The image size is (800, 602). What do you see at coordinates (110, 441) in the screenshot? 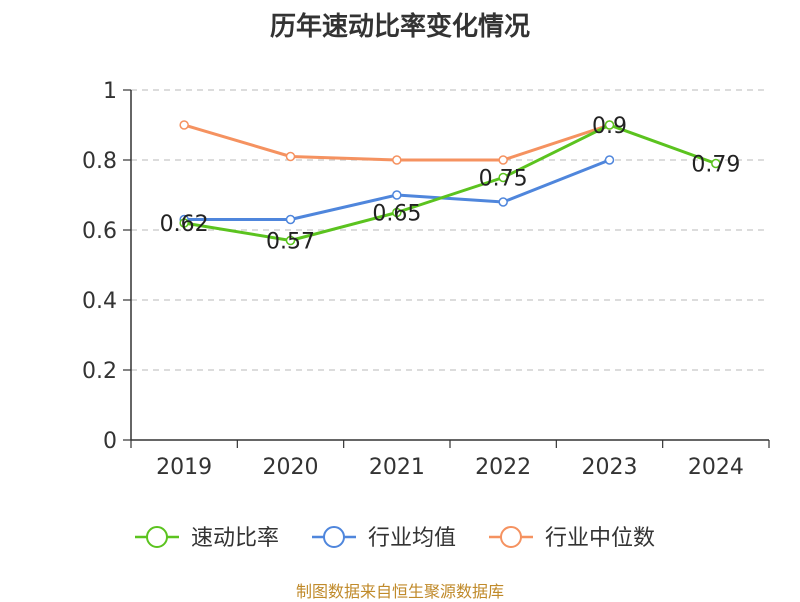
I see `y-tick-label: 0` at bounding box center [110, 441].